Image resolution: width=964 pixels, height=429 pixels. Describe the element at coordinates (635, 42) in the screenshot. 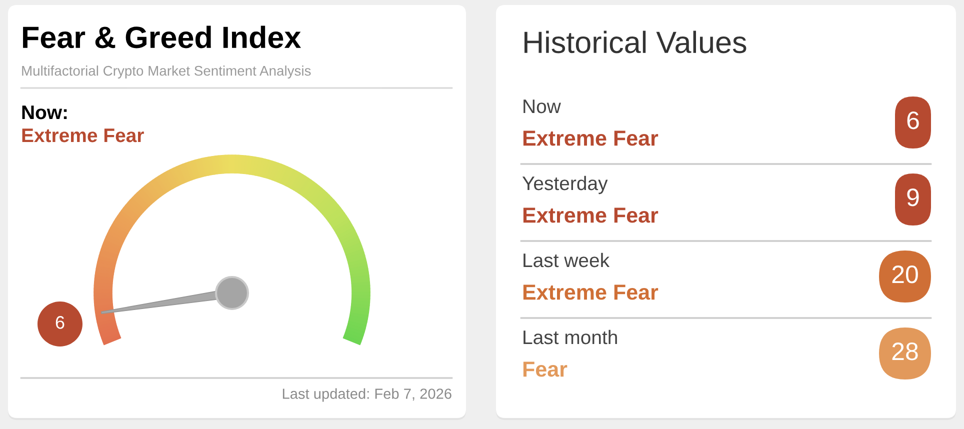

I see `text: Historical Values` at that location.